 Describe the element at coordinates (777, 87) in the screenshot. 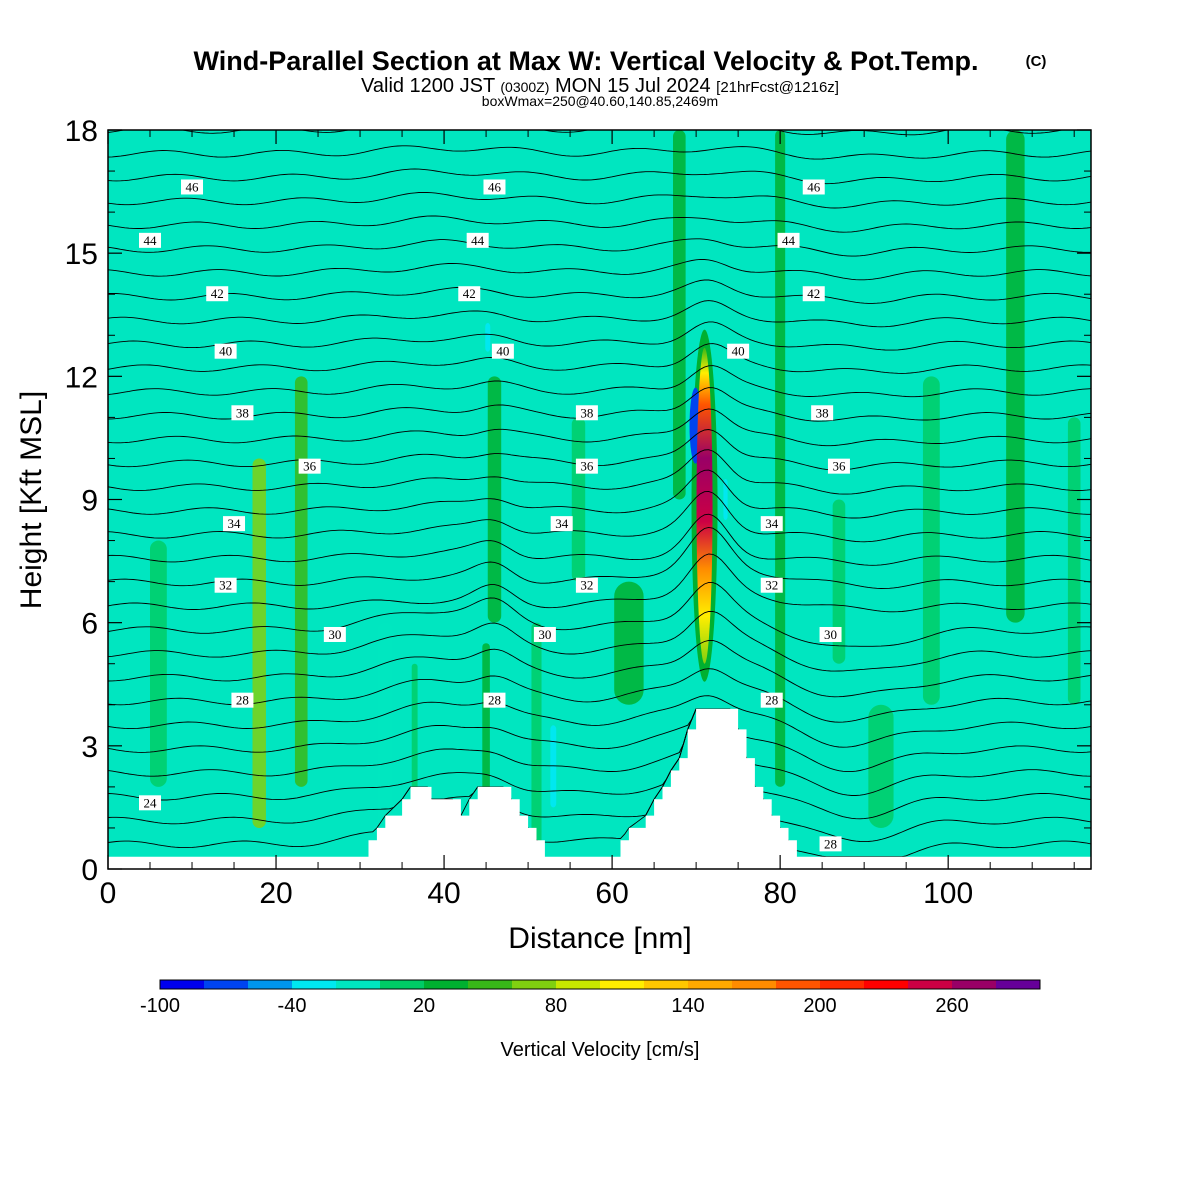

I see `subtitle-fcst: [21hrFcst@1216z]` at that location.